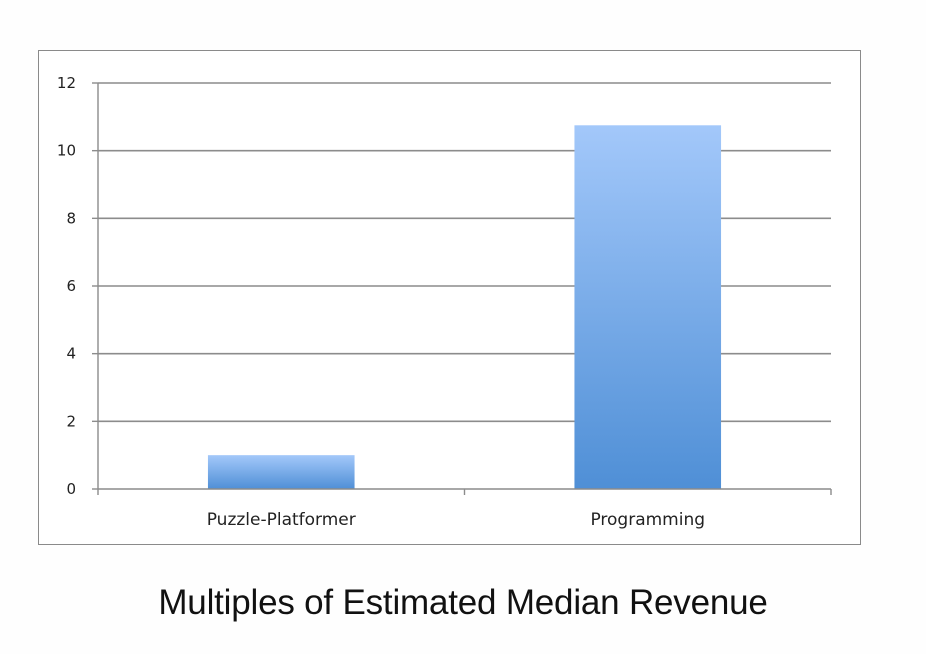 The height and width of the screenshot is (654, 926). I want to click on y-tick-label: 0, so click(71, 489).